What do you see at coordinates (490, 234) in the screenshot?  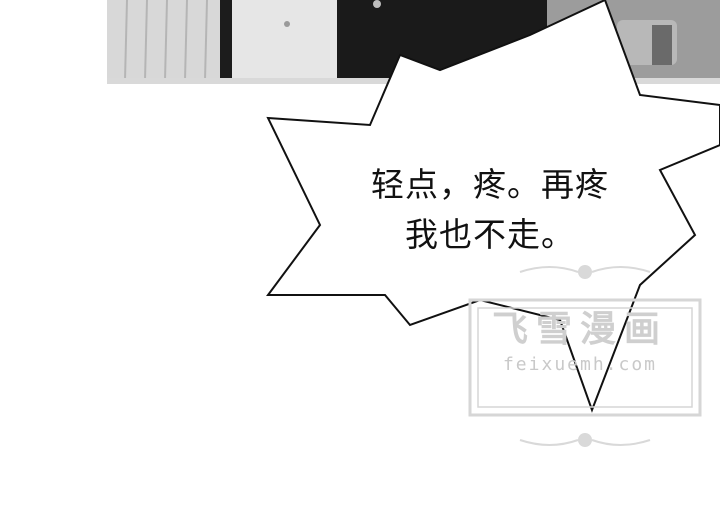 I see `speech-line-2: 我也不走。` at bounding box center [490, 234].